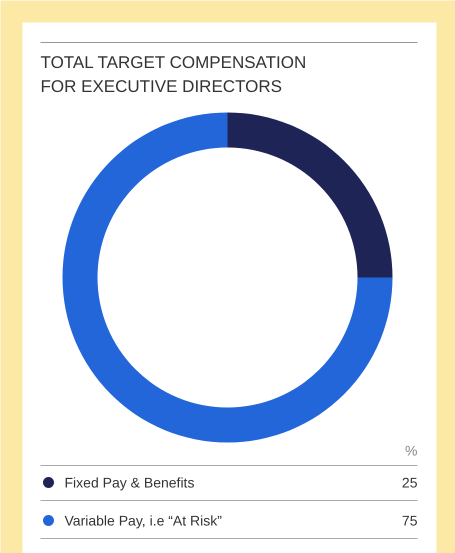 The image size is (455, 553). What do you see at coordinates (173, 74) in the screenshot?
I see `chart-title: TOTAL TARGET COMPENSATION FOR EXECUTIVE DIRECTORS` at bounding box center [173, 74].